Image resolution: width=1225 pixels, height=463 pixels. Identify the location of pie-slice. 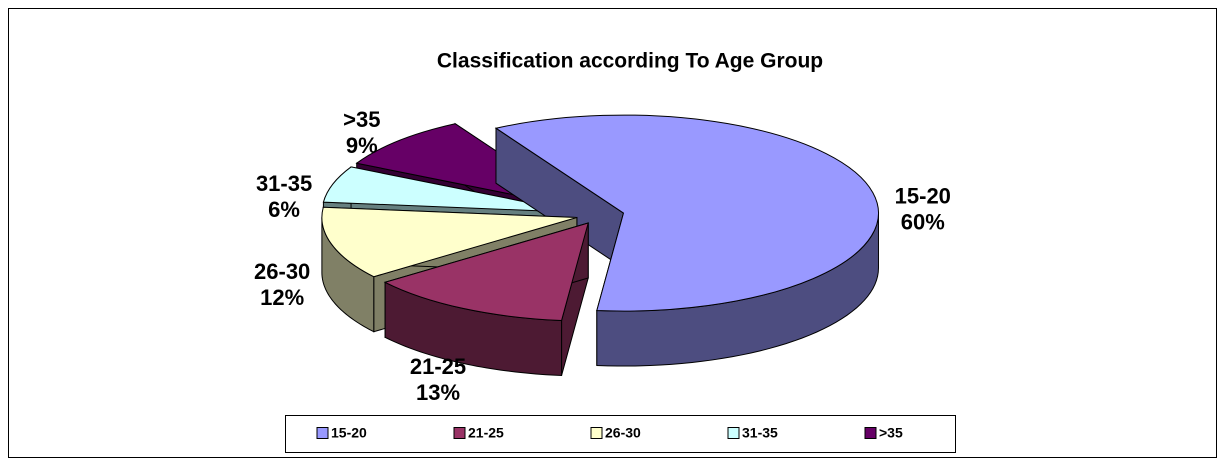
(486, 299).